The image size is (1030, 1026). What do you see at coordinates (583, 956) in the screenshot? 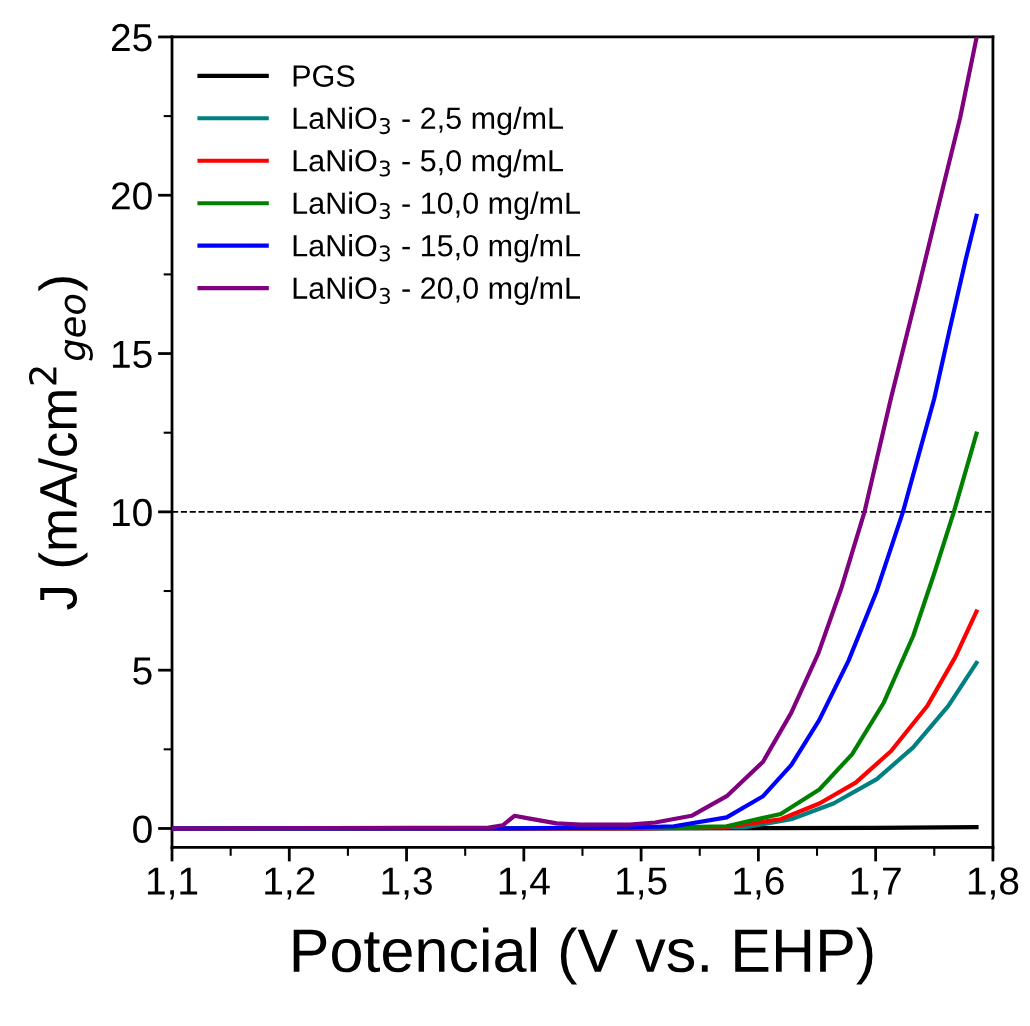
I see `x-axis-title: Potencial (V vs. EHP)` at bounding box center [583, 956].